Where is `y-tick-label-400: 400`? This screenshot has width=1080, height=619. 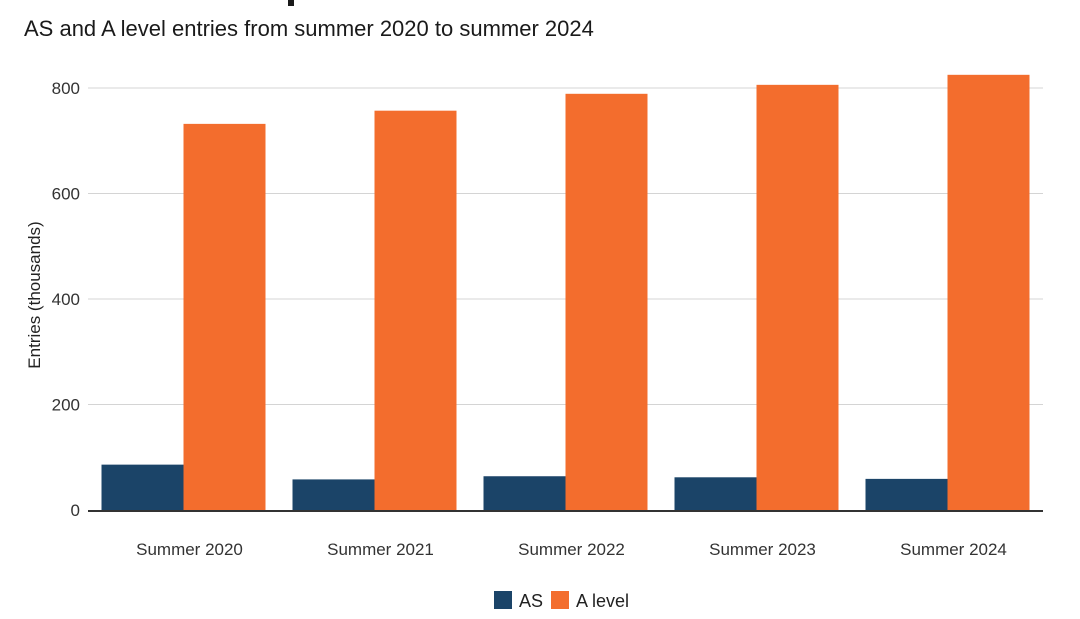
y-tick-label-400: 400 is located at coordinates (66, 299).